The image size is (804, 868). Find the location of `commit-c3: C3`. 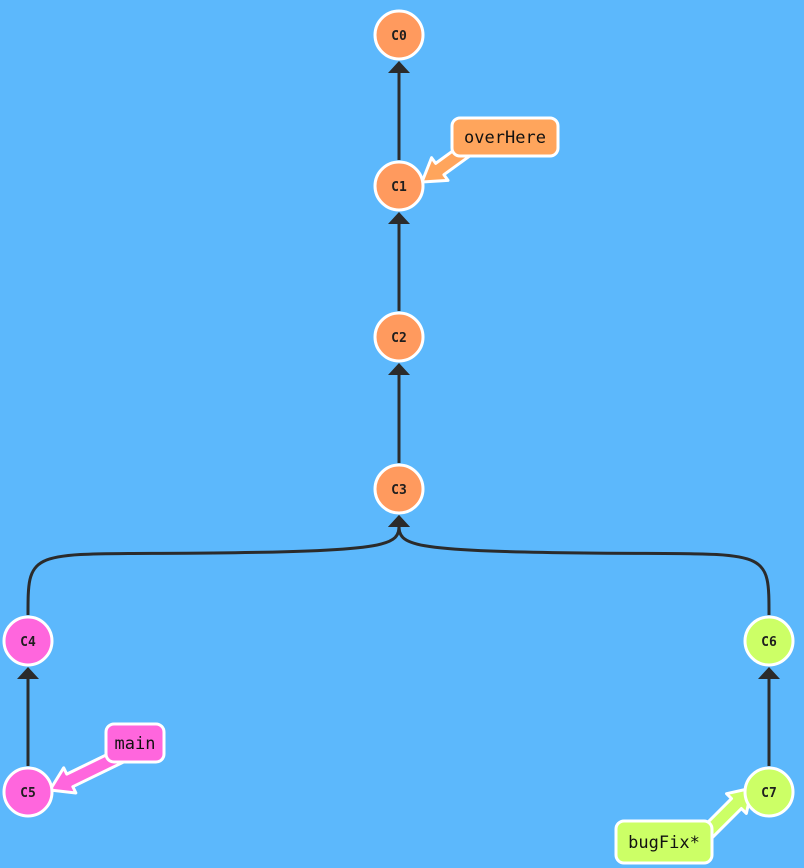

commit-c3: C3 is located at coordinates (399, 489).